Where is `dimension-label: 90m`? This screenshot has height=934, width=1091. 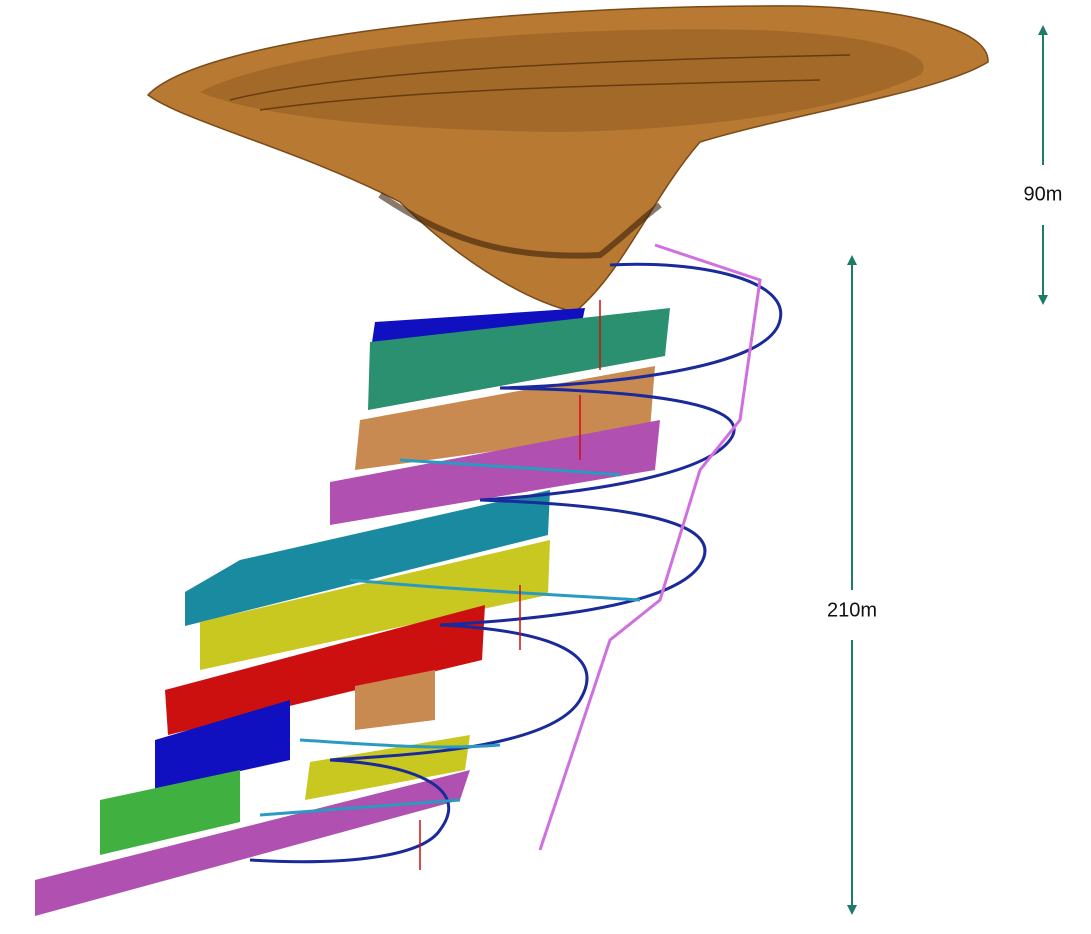 dimension-label: 90m is located at coordinates (1043, 194).